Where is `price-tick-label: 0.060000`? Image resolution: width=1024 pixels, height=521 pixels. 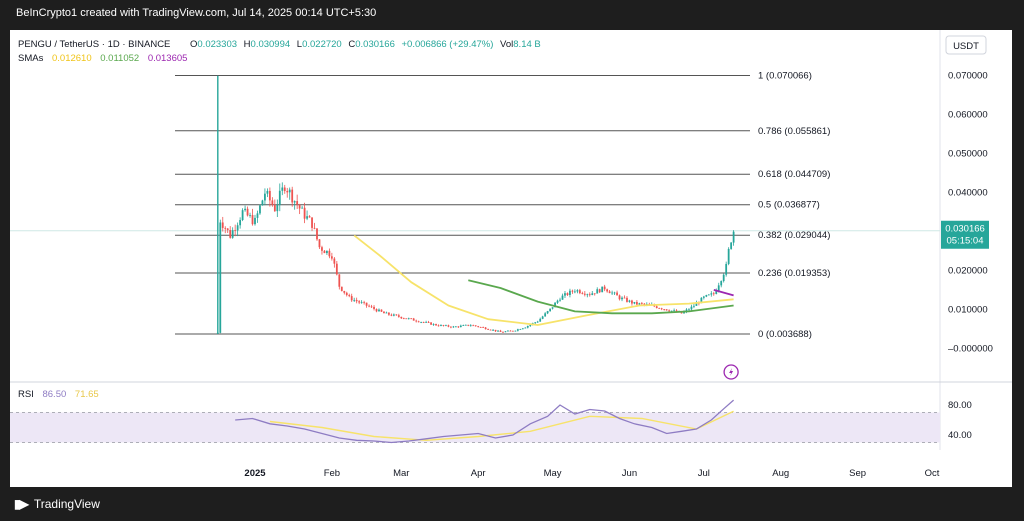
price-tick-label: 0.060000 is located at coordinates (968, 115).